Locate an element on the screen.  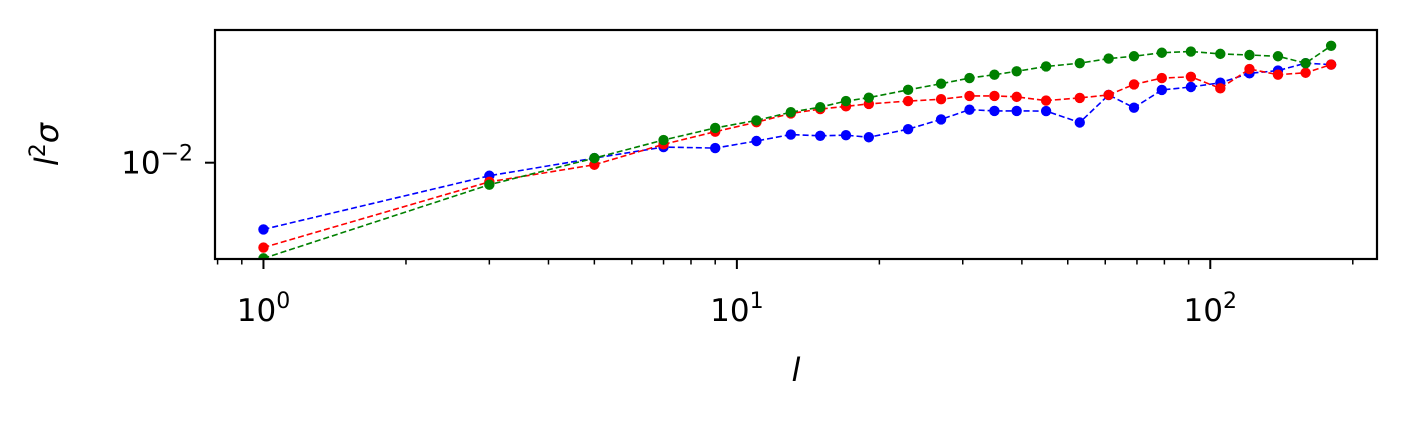
x-tick-exponent: 0 is located at coordinates (283, 301).